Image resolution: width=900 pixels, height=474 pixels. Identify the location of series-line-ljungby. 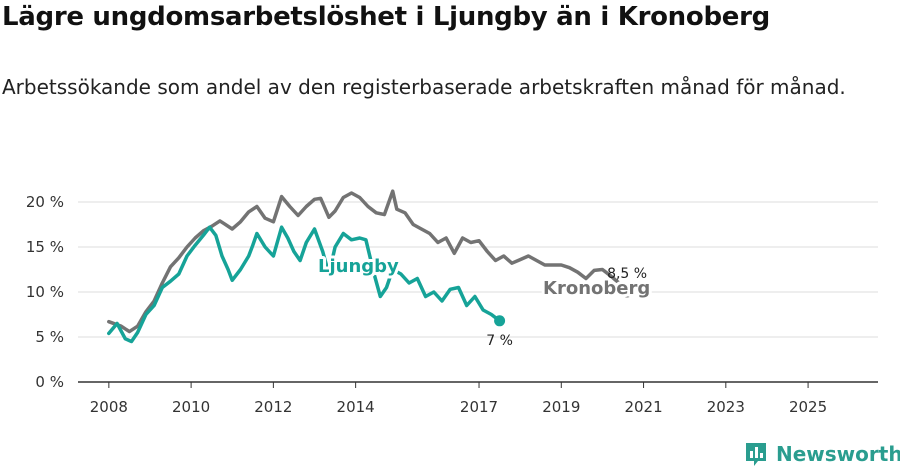
(304, 284).